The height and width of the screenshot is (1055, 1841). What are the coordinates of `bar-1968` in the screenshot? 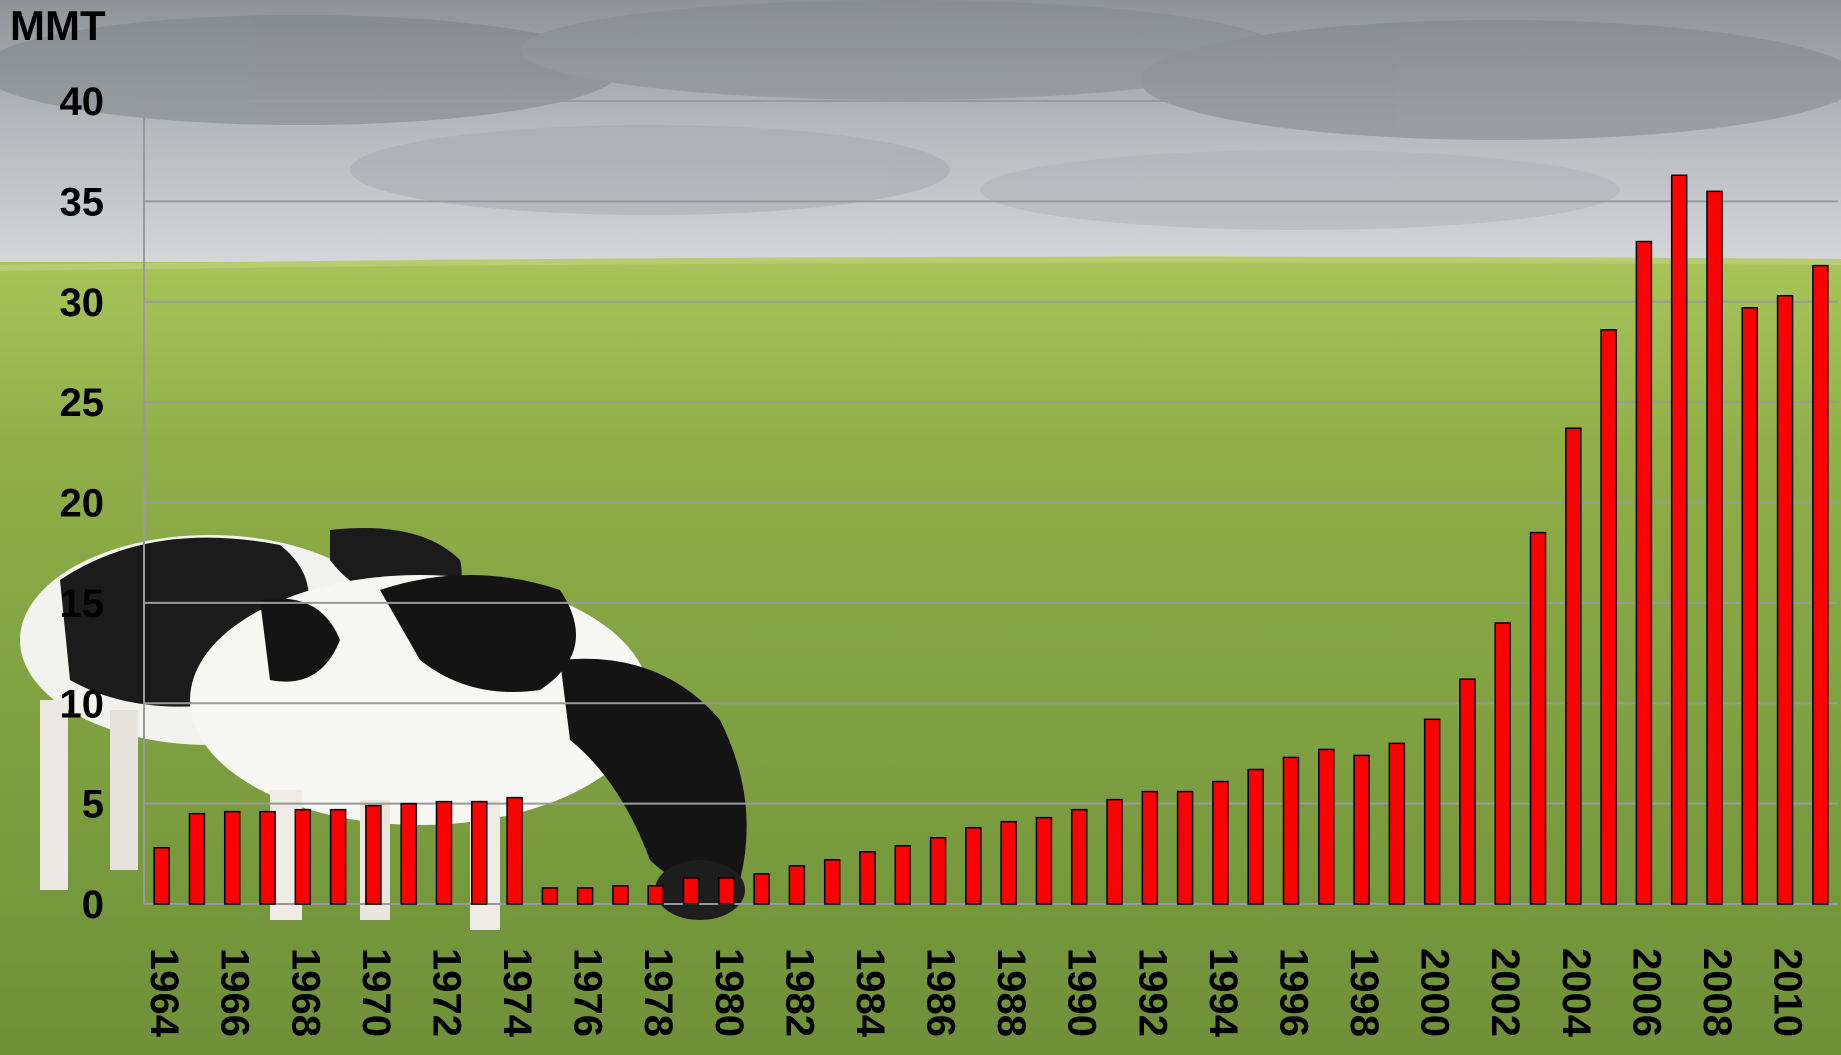 It's located at (303, 856).